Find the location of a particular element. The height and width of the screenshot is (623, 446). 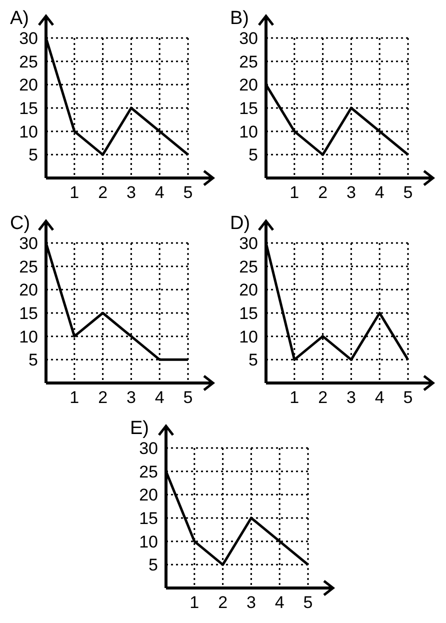

chart-title: C) is located at coordinates (20, 224).